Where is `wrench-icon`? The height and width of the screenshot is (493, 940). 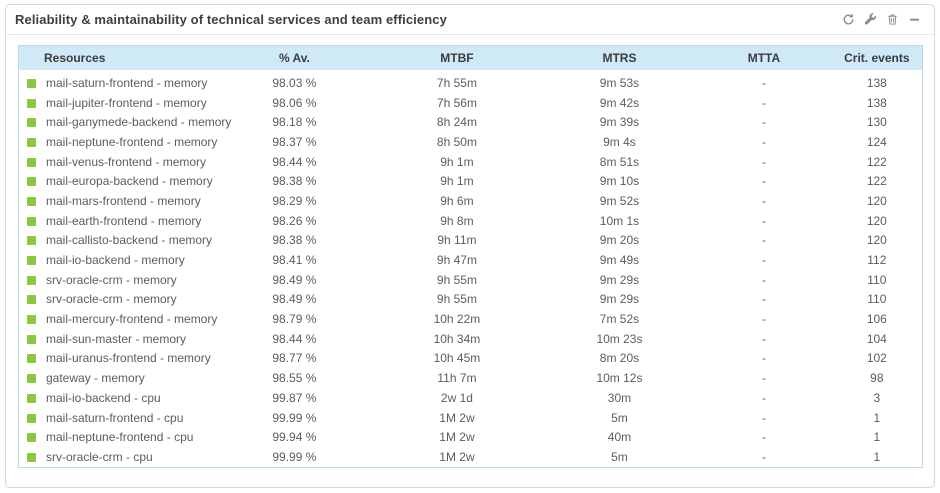
wrench-icon is located at coordinates (870, 20).